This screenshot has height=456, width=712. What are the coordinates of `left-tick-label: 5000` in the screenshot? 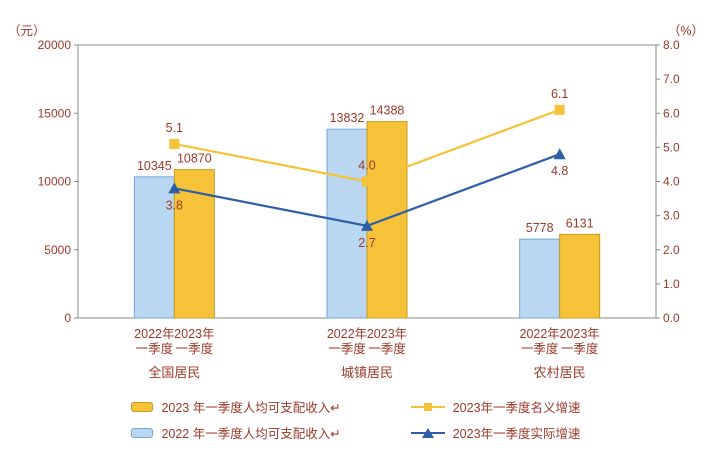 It's located at (57, 250).